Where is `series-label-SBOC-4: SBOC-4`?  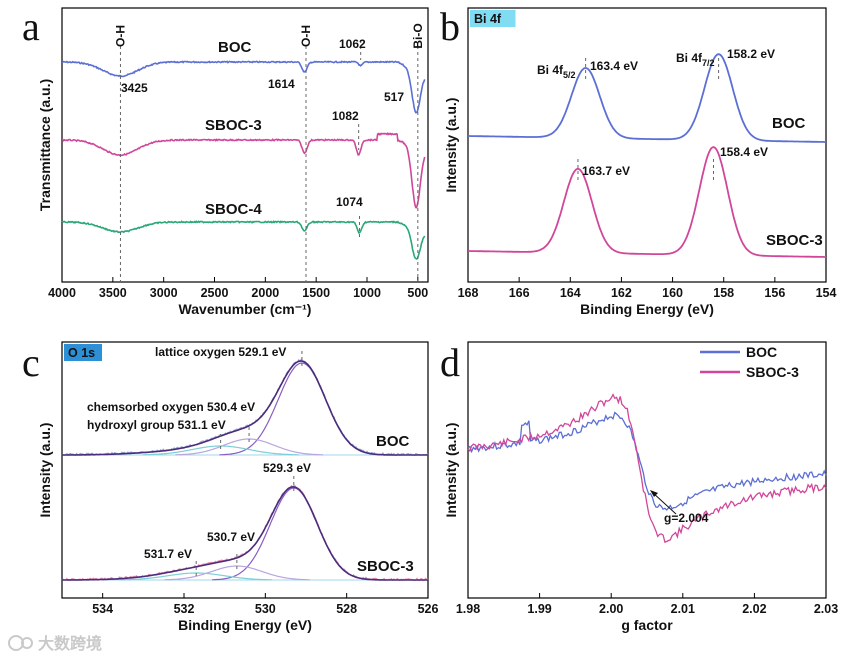
series-label-SBOC-4: SBOC-4 is located at coordinates (233, 209).